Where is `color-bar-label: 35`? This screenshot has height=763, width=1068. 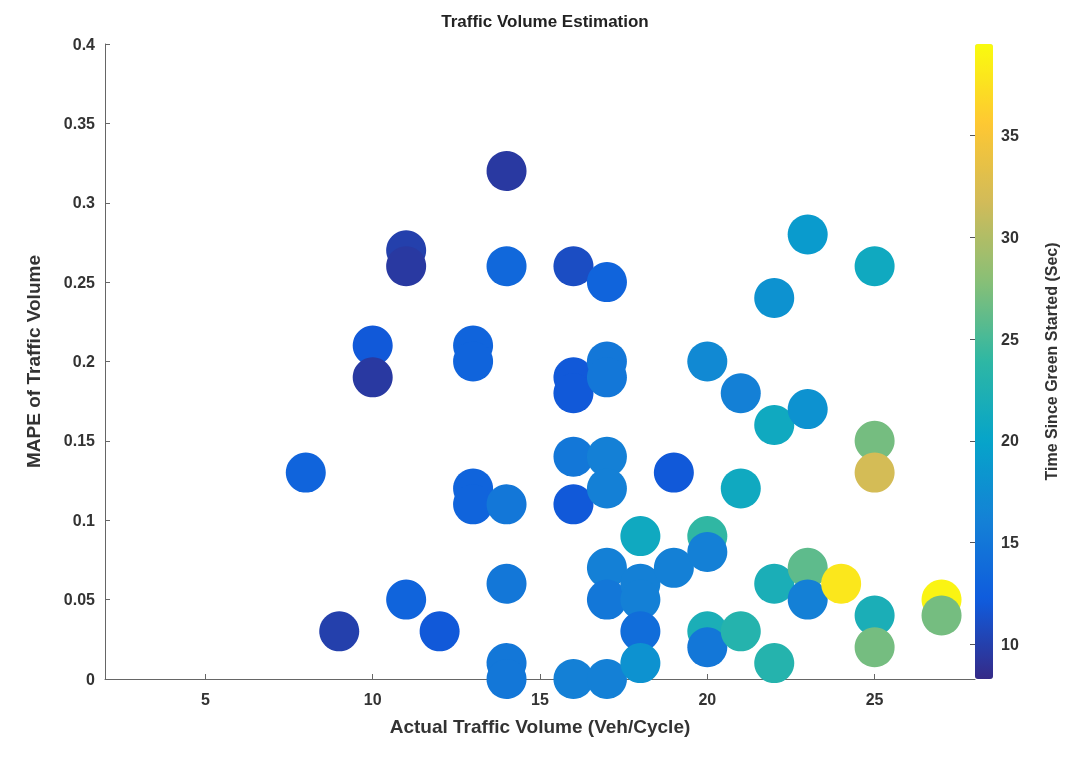
color-bar-label: 35 is located at coordinates (1010, 136).